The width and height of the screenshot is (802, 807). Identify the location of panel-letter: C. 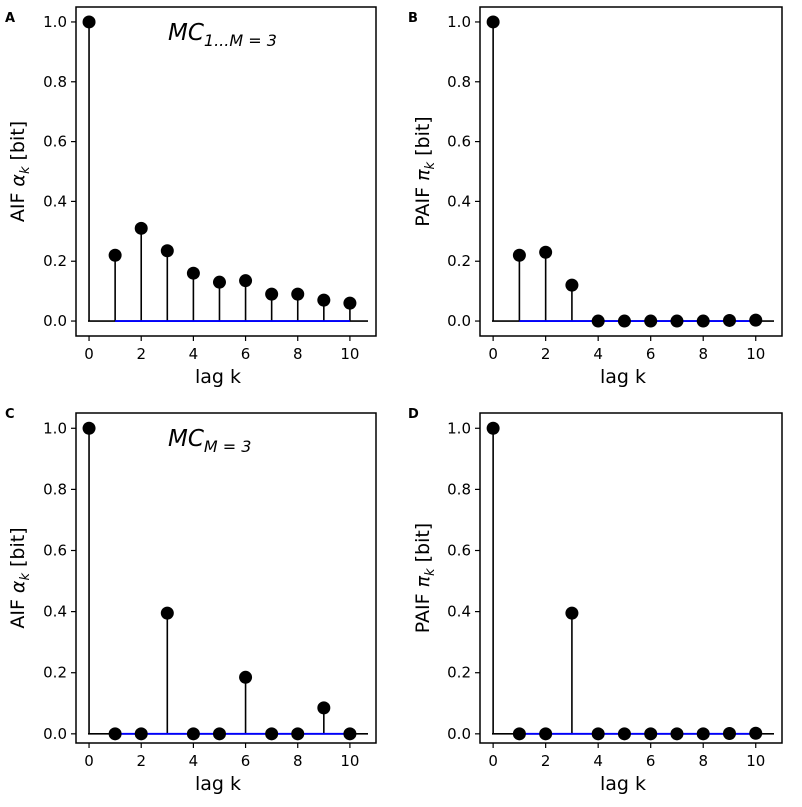
(10, 414).